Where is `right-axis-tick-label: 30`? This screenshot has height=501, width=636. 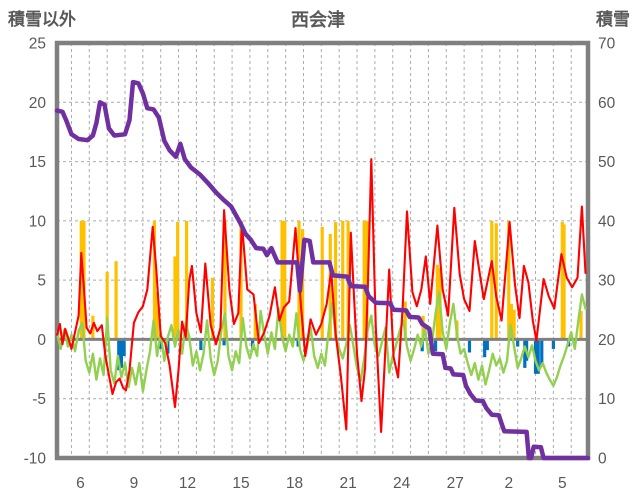 right-axis-tick-label: 30 is located at coordinates (607, 281).